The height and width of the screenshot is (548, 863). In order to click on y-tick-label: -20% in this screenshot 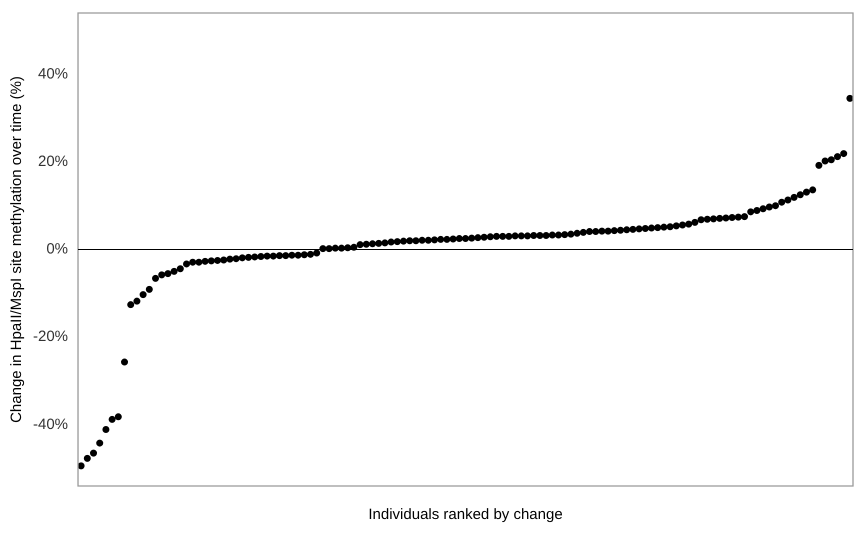, I will do `click(50, 337)`.